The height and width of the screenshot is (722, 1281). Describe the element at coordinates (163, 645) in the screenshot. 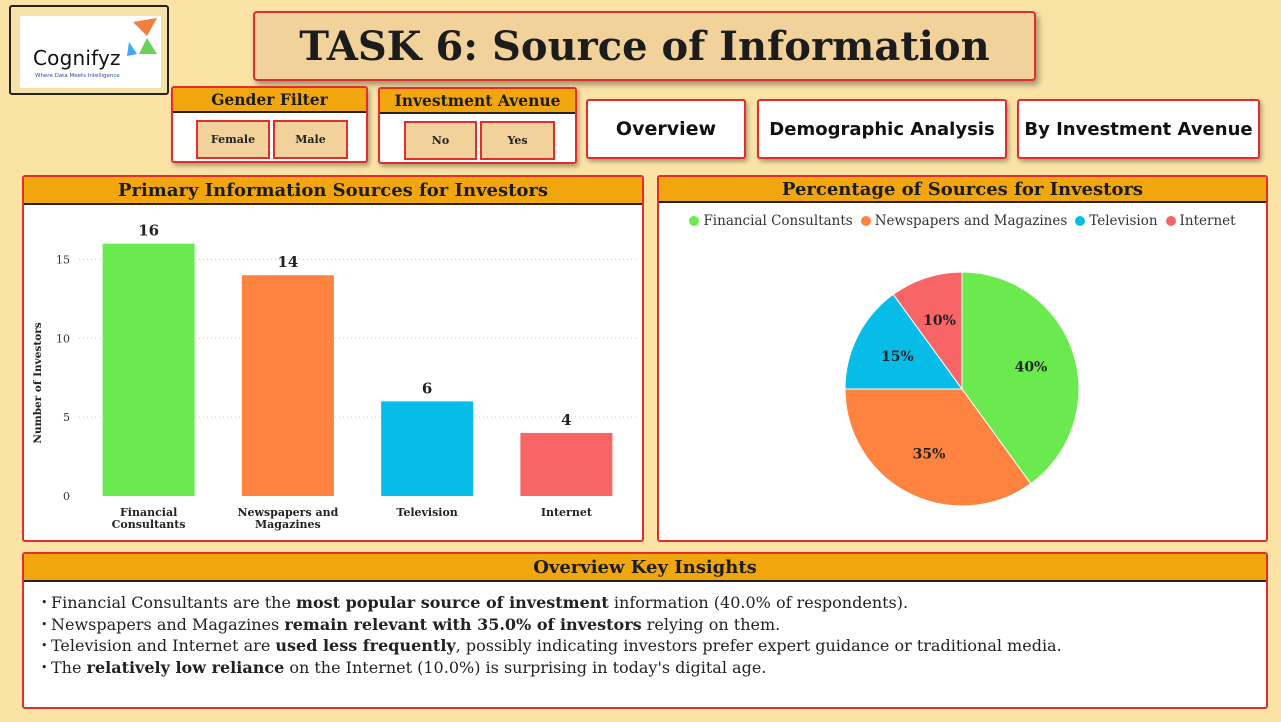

I see `insight-text: Television and Internet are` at that location.